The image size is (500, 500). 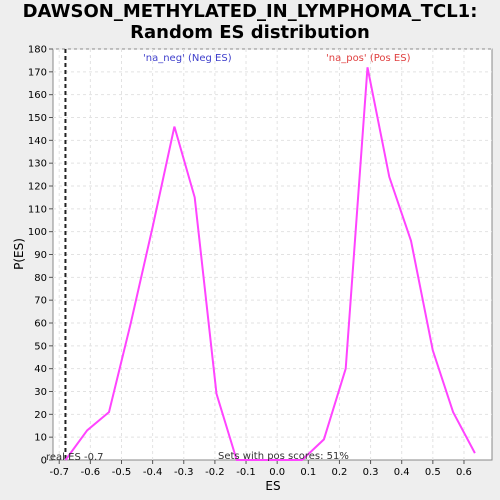 What do you see at coordinates (37, 209) in the screenshot?
I see `y-tick-label: 110` at bounding box center [37, 209].